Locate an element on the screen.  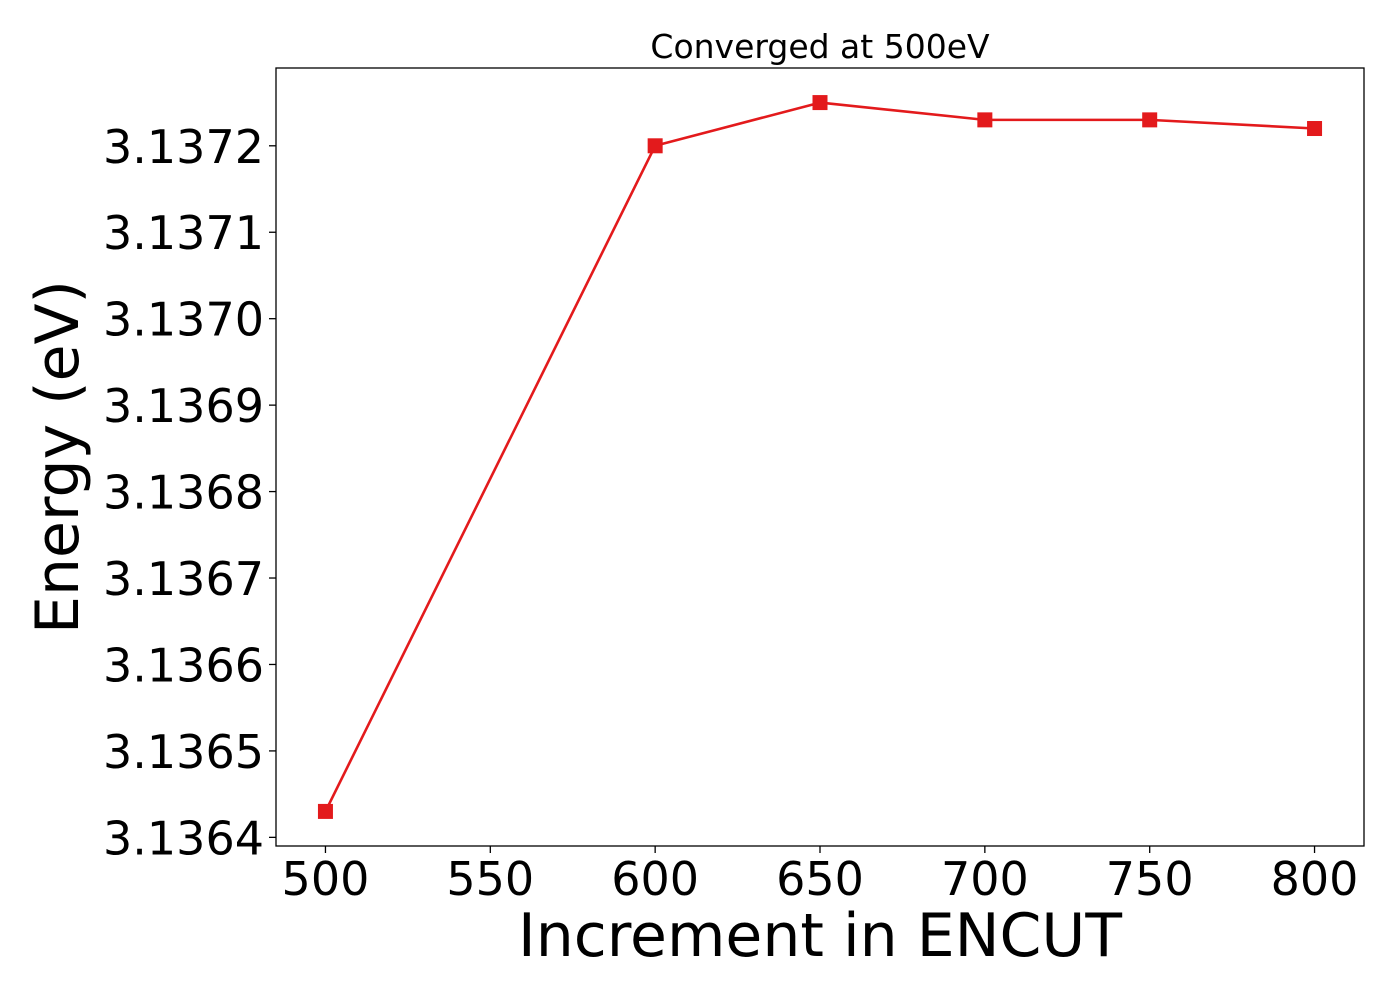
x-tick-label: 700 is located at coordinates (985, 879).